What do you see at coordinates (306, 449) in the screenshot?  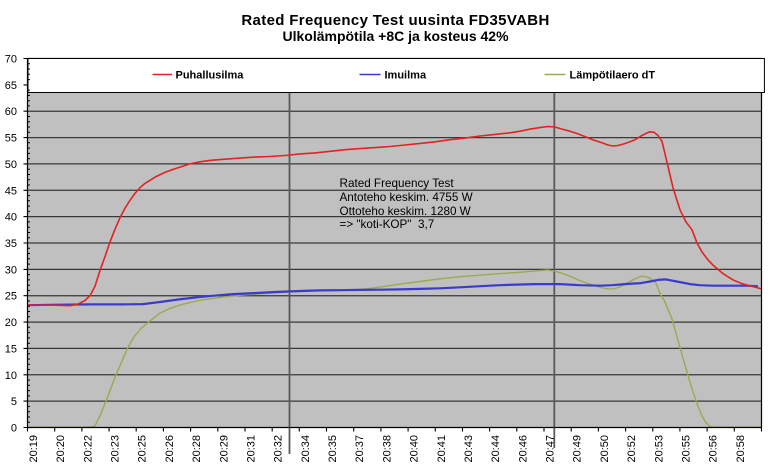 I see `svg-text: 20:34` at bounding box center [306, 449].